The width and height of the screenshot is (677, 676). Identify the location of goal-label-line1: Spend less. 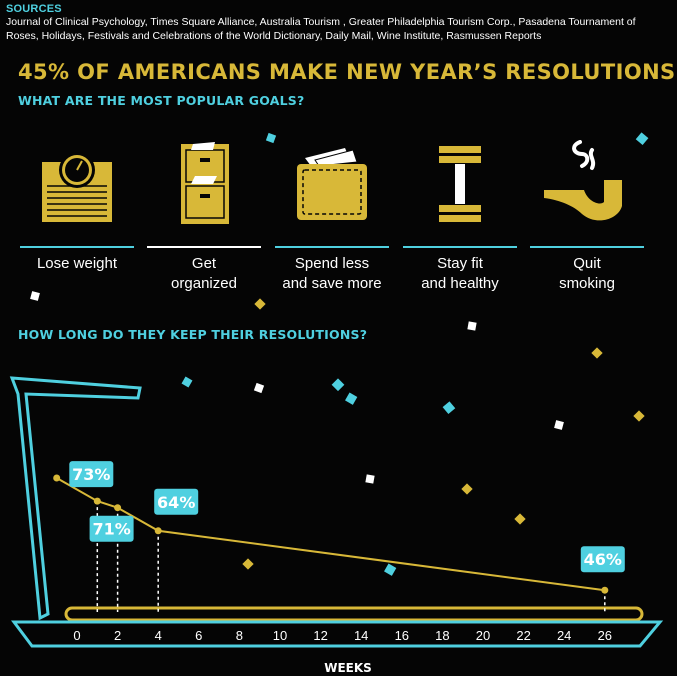
(332, 263).